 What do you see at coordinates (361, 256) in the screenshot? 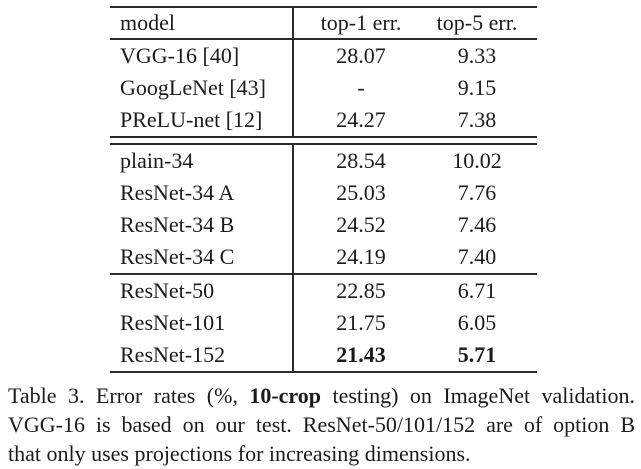
I see `top1-cell: 24.19` at bounding box center [361, 256].